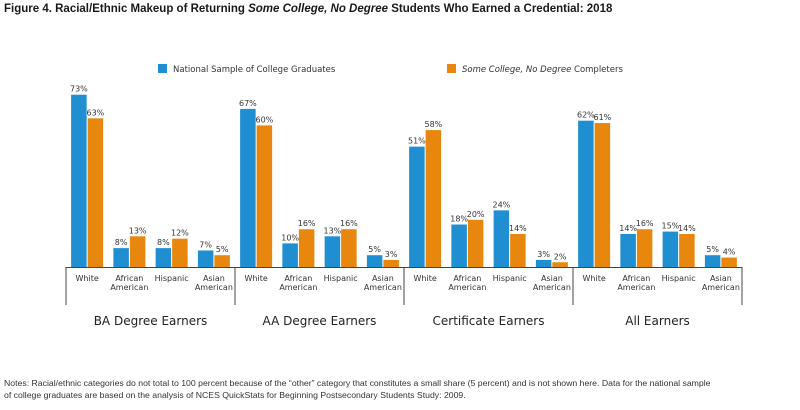  I want to click on group-label: Certificate Earners, so click(489, 321).